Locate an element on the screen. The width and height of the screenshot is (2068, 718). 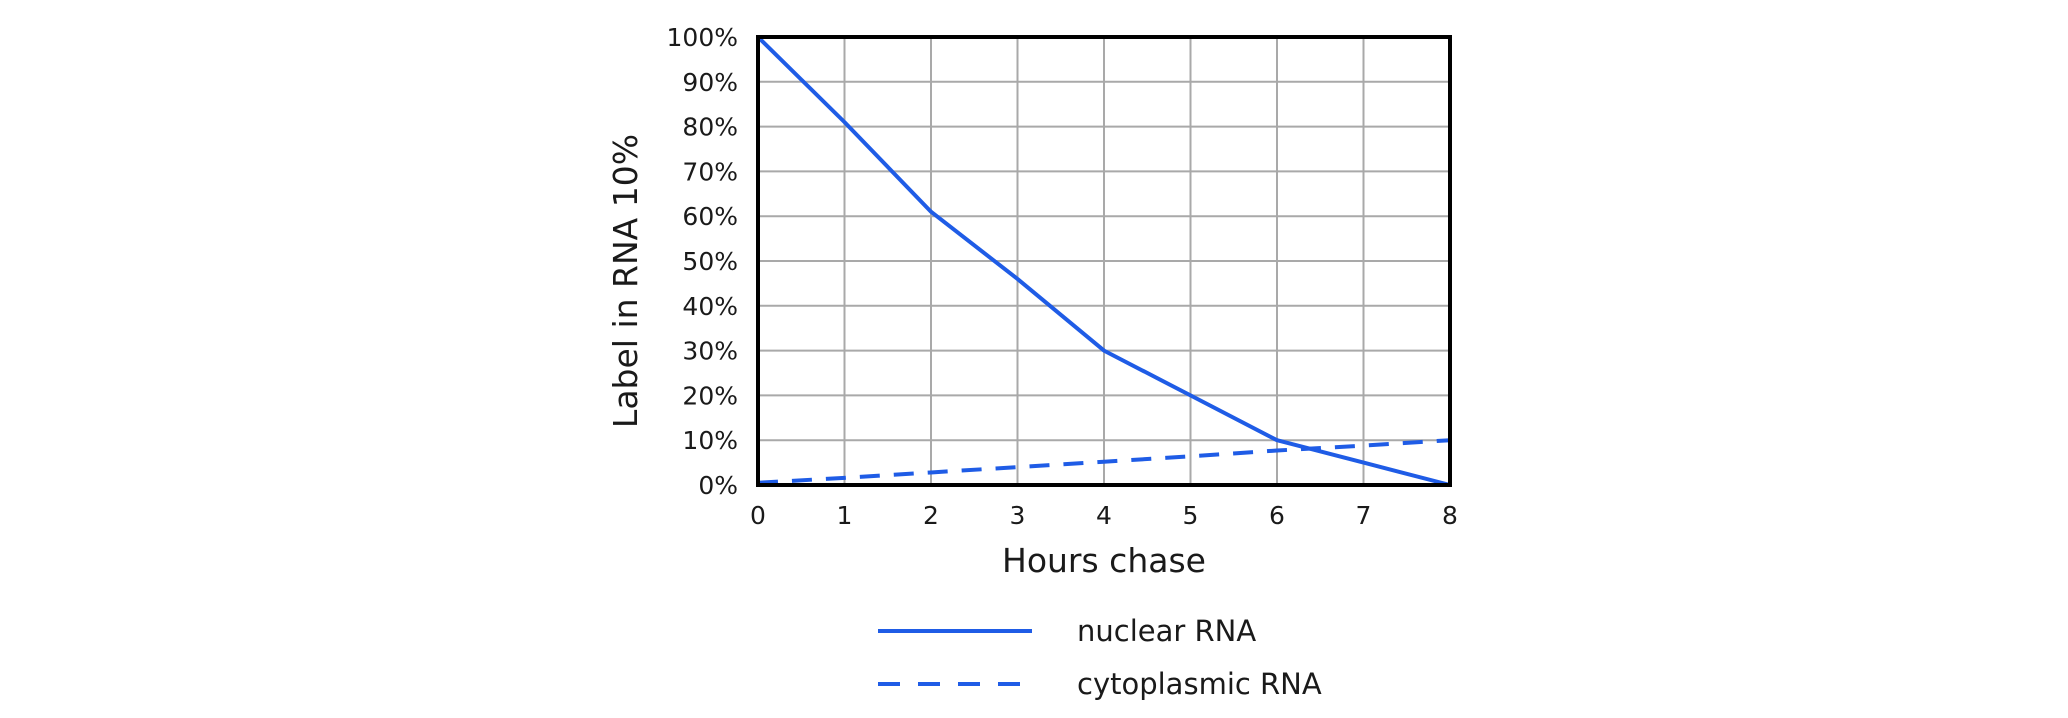
legend: nuclear RNA cytoplasmic RNA is located at coordinates (1100, 657).